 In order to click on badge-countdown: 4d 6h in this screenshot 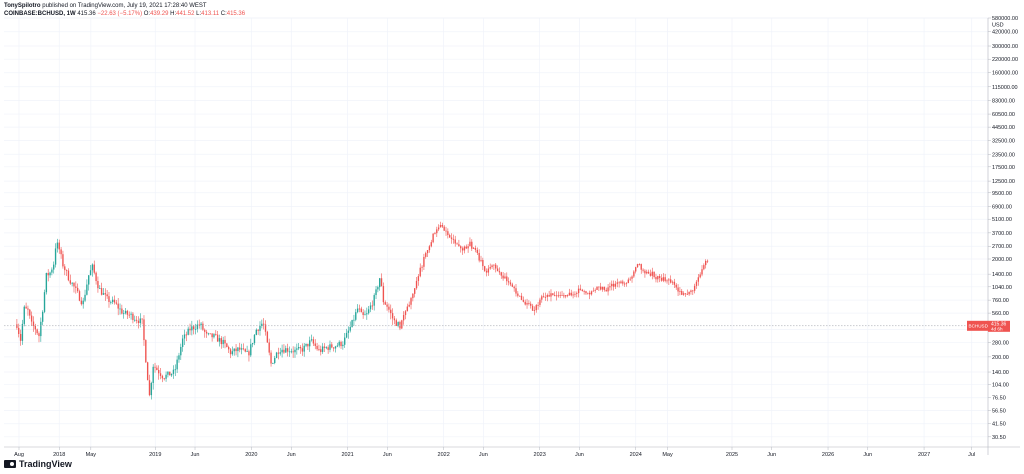, I will do `click(997, 329)`.